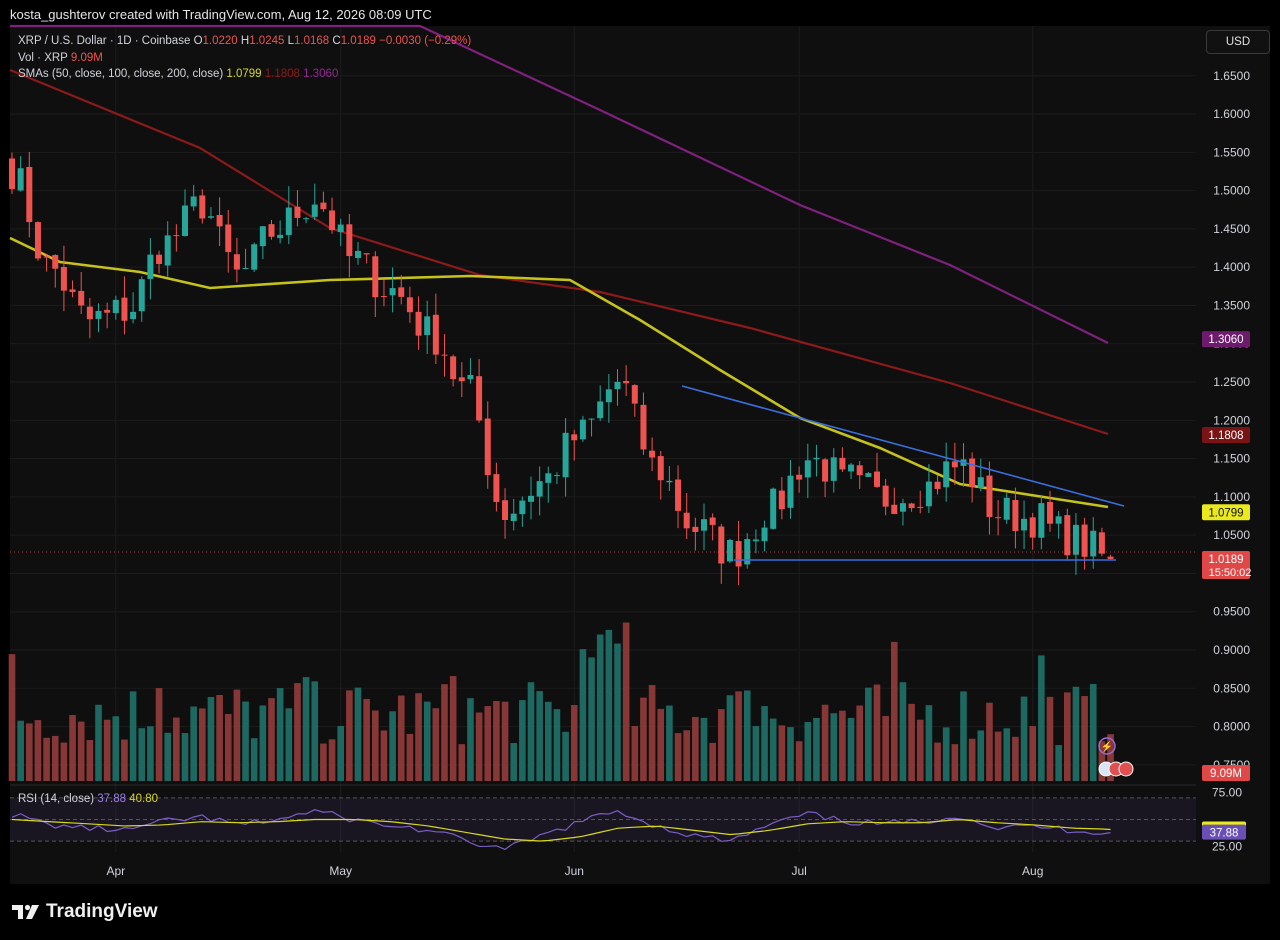 The width and height of the screenshot is (1280, 940). I want to click on rsi-tick-label: 75.00, so click(1227, 792).